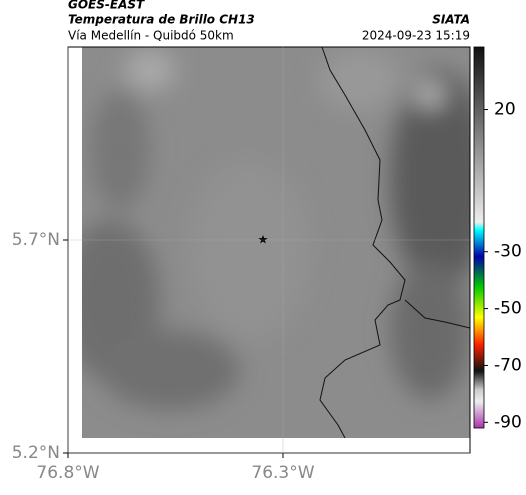 The width and height of the screenshot is (526, 495). Describe the element at coordinates (508, 422) in the screenshot. I see `colorbar-tick-label: -90` at that location.